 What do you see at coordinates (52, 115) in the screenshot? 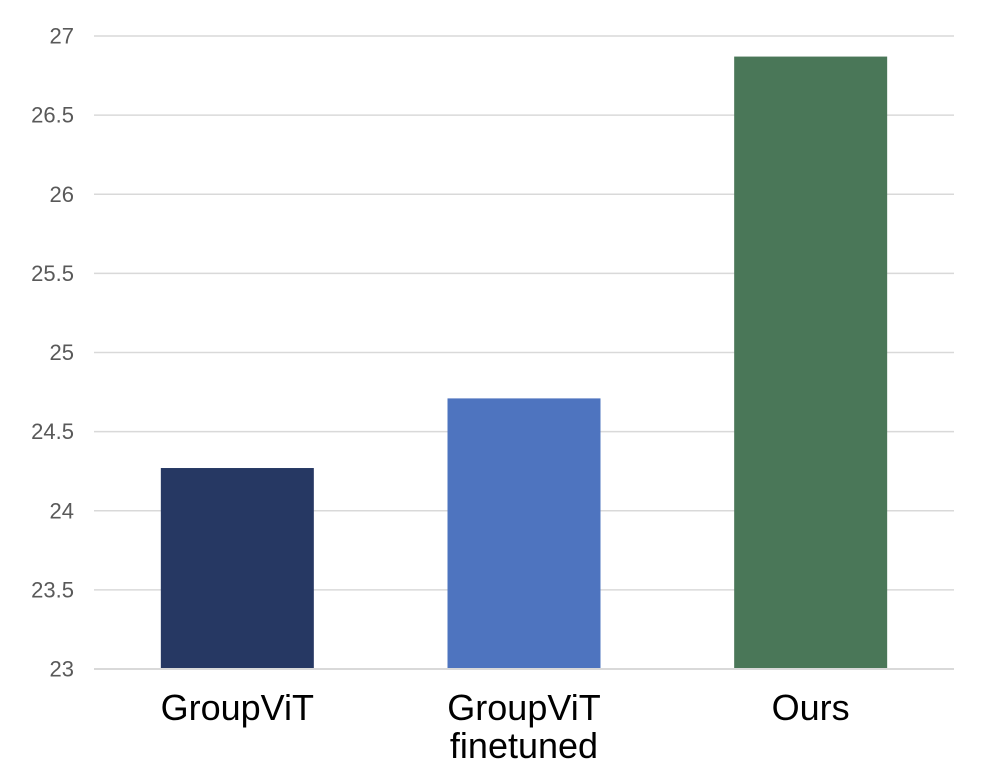
I see `y-tick-label: 26.5` at bounding box center [52, 115].